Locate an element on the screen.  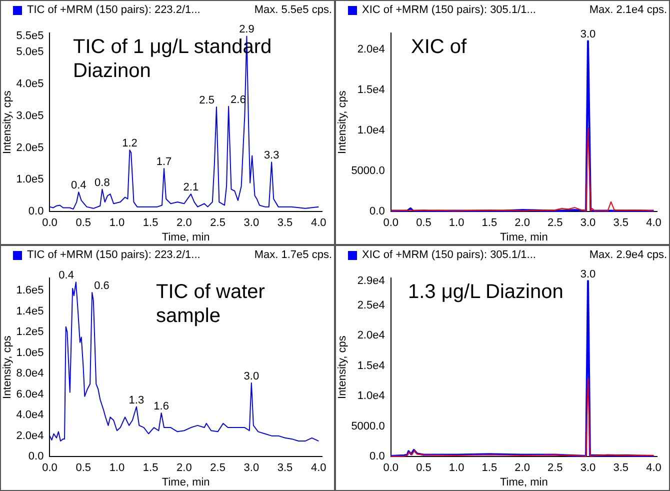
y-tick-label: 4.0e4 is located at coordinates (30, 415).